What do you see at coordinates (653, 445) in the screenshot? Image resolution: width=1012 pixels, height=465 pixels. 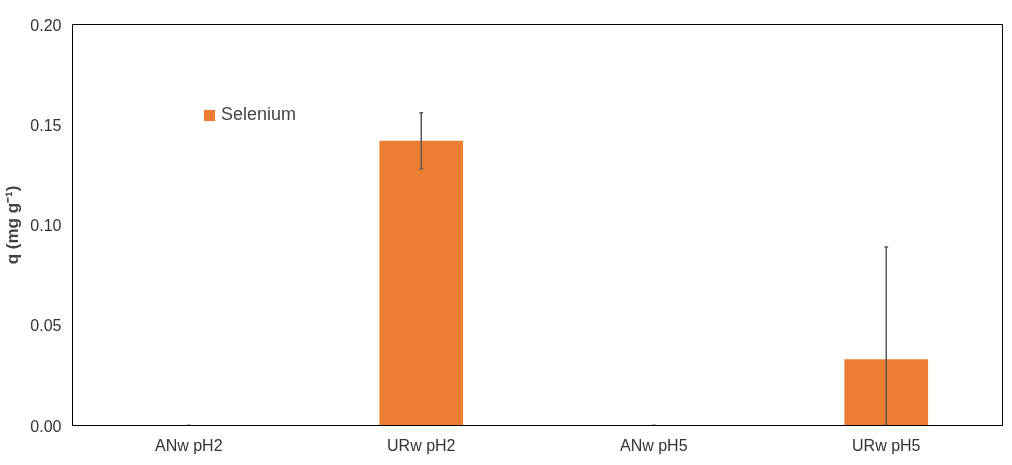 I see `x-tick-label: ANw pH5` at bounding box center [653, 445].